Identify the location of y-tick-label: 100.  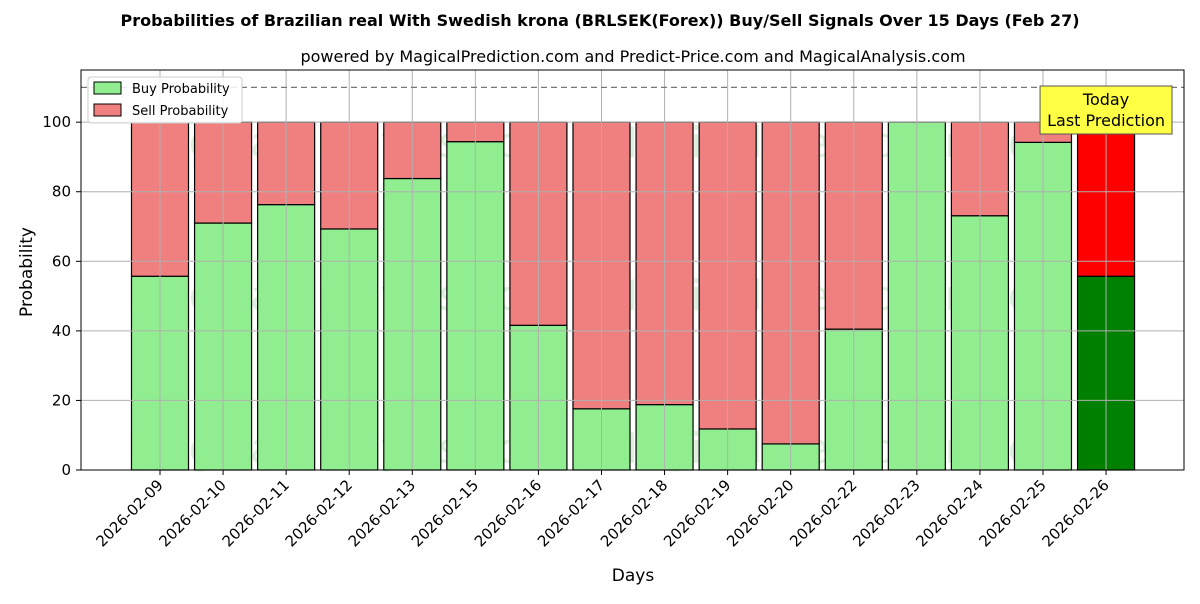
(56, 122).